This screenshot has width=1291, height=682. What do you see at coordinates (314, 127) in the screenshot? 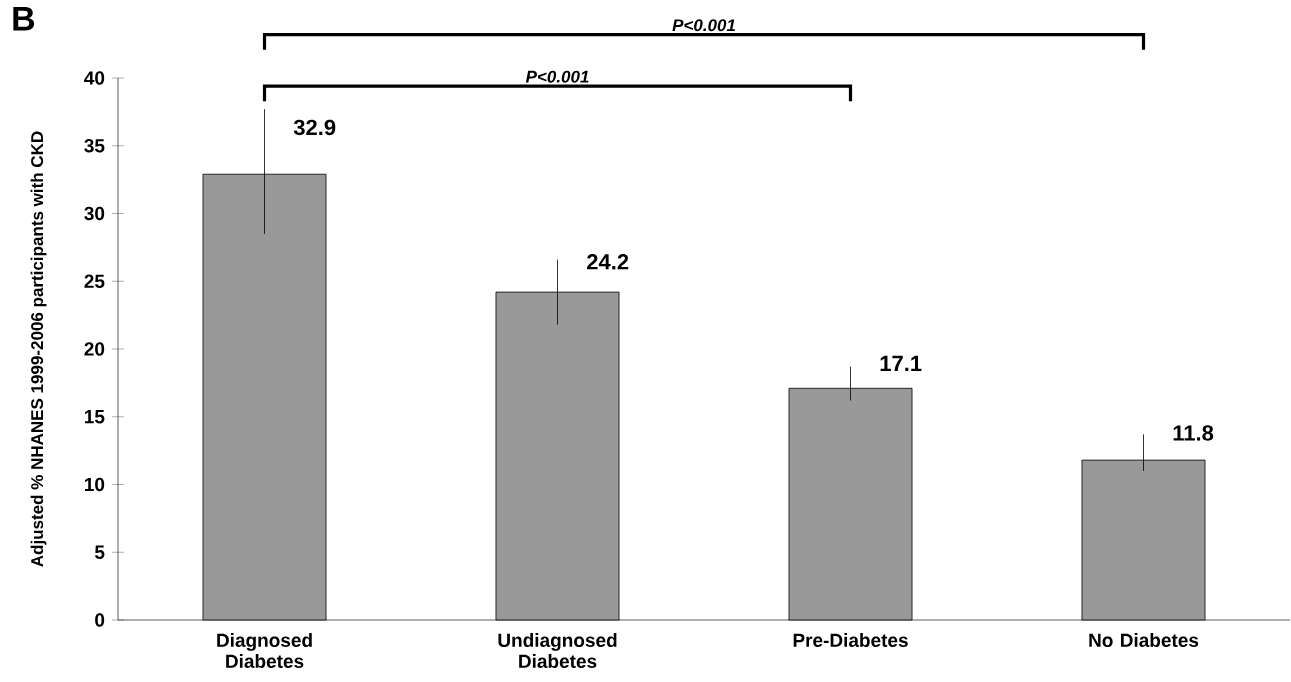
I see `data-label: 32.9` at bounding box center [314, 127].